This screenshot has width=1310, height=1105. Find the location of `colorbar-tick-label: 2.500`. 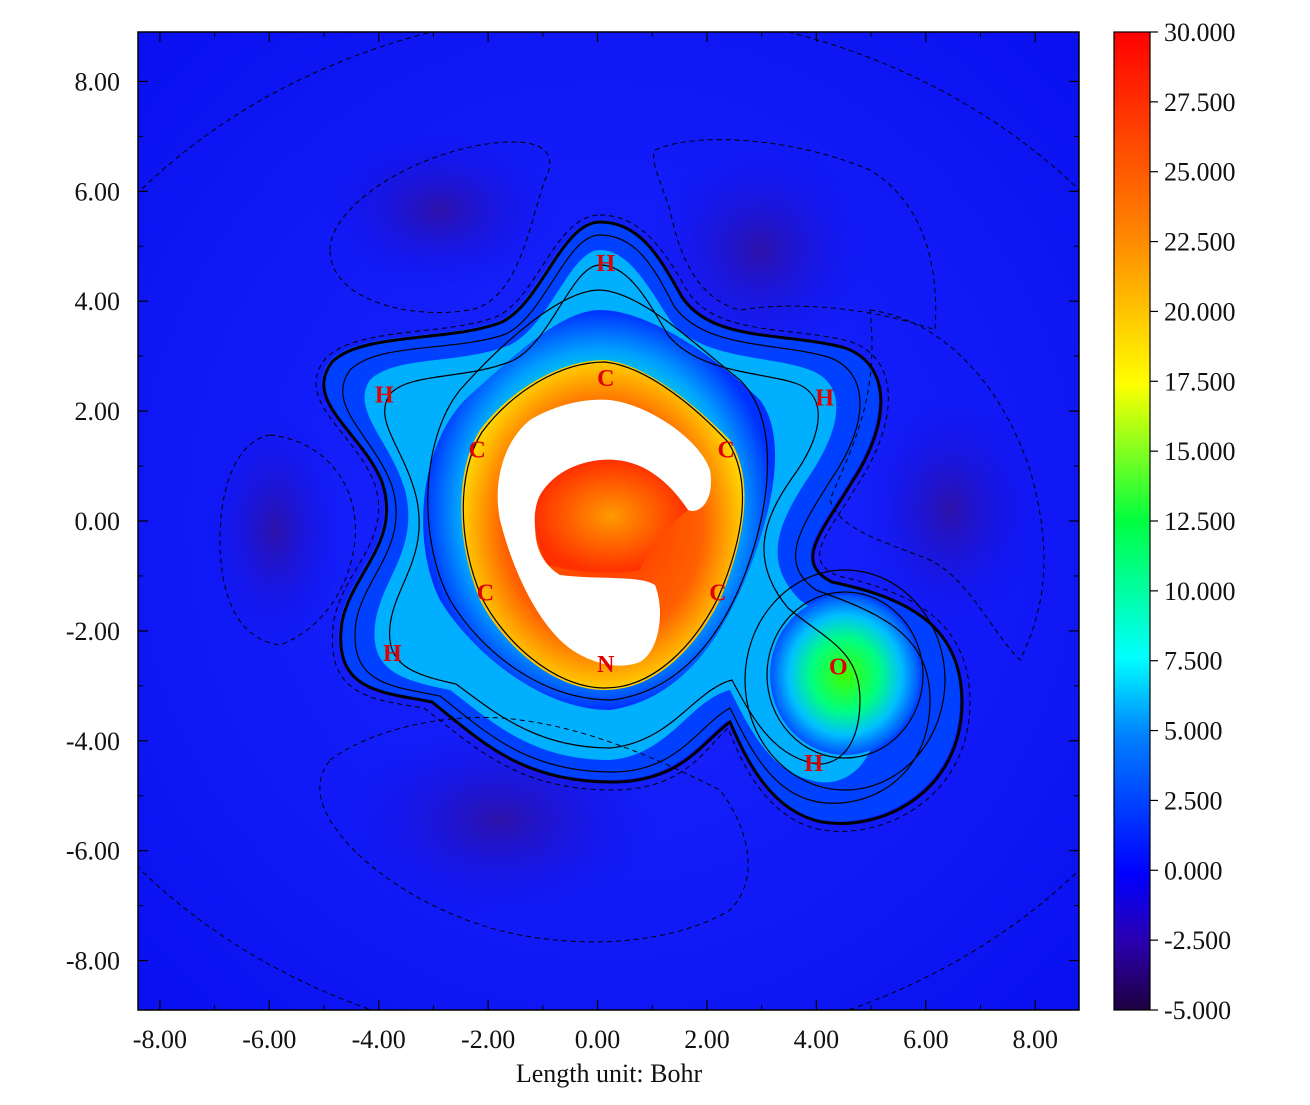

colorbar-tick-label: 2.500 is located at coordinates (1193, 800).